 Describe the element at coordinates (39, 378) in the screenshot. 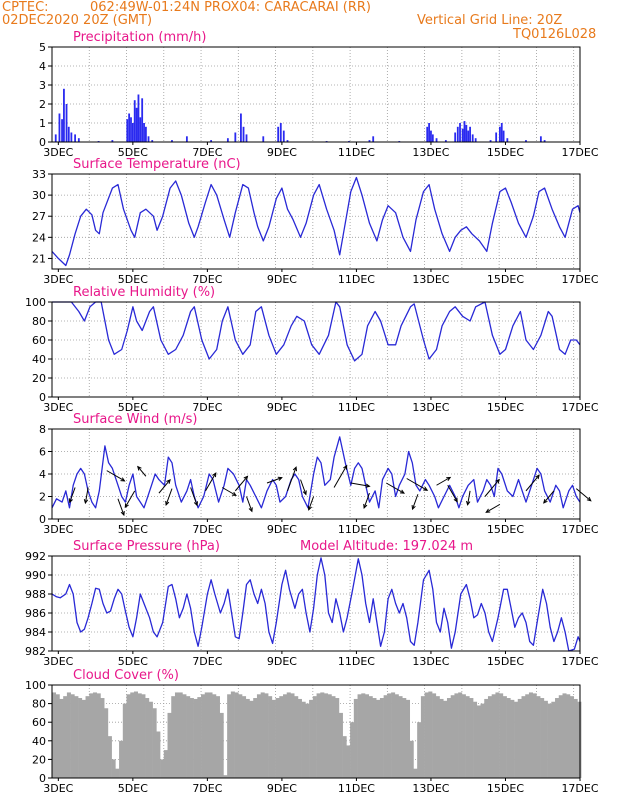

I see `y-tick-label: 20` at that location.